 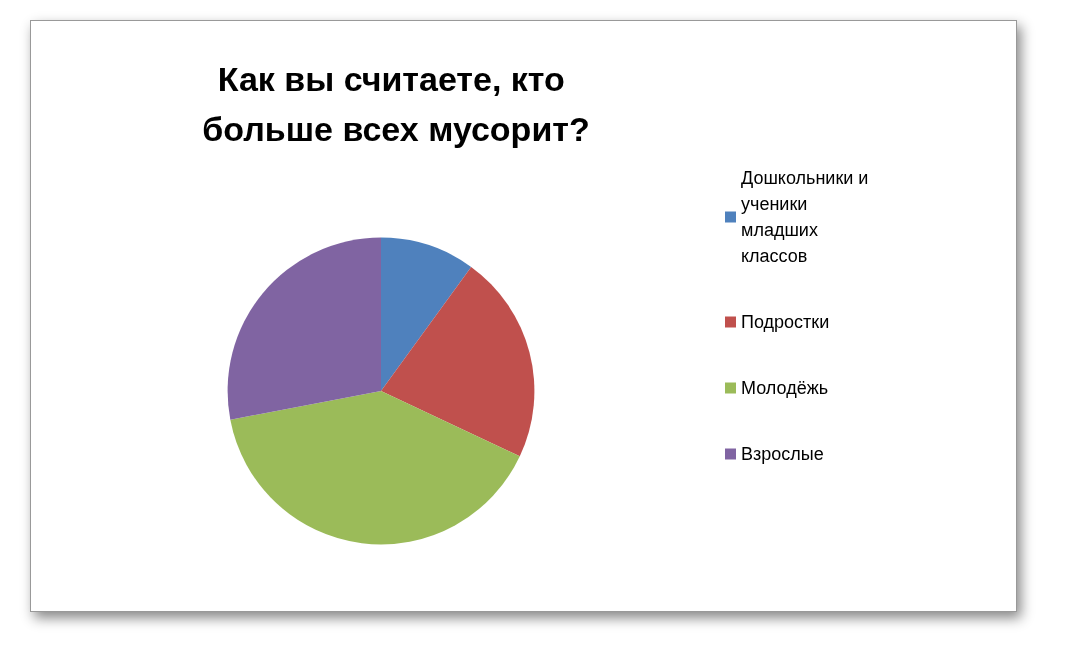 What do you see at coordinates (785, 322) in the screenshot?
I see `legend-label: Подростки` at bounding box center [785, 322].